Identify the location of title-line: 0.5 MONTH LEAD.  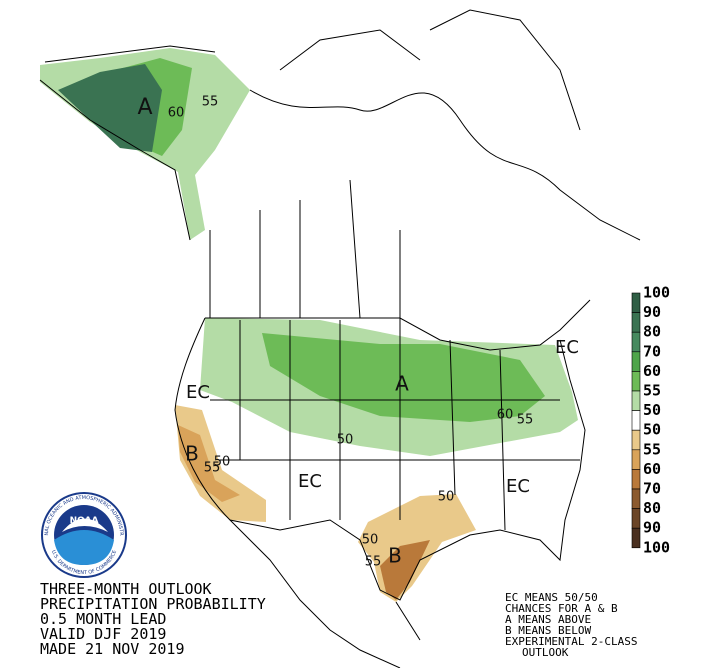
(103, 619).